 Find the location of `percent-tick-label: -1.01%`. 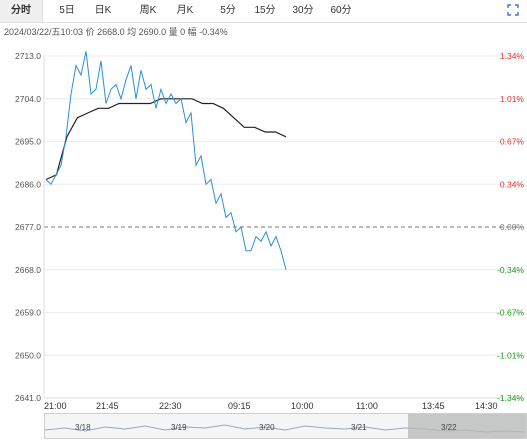

percent-tick-label: -1.01% is located at coordinates (510, 355).